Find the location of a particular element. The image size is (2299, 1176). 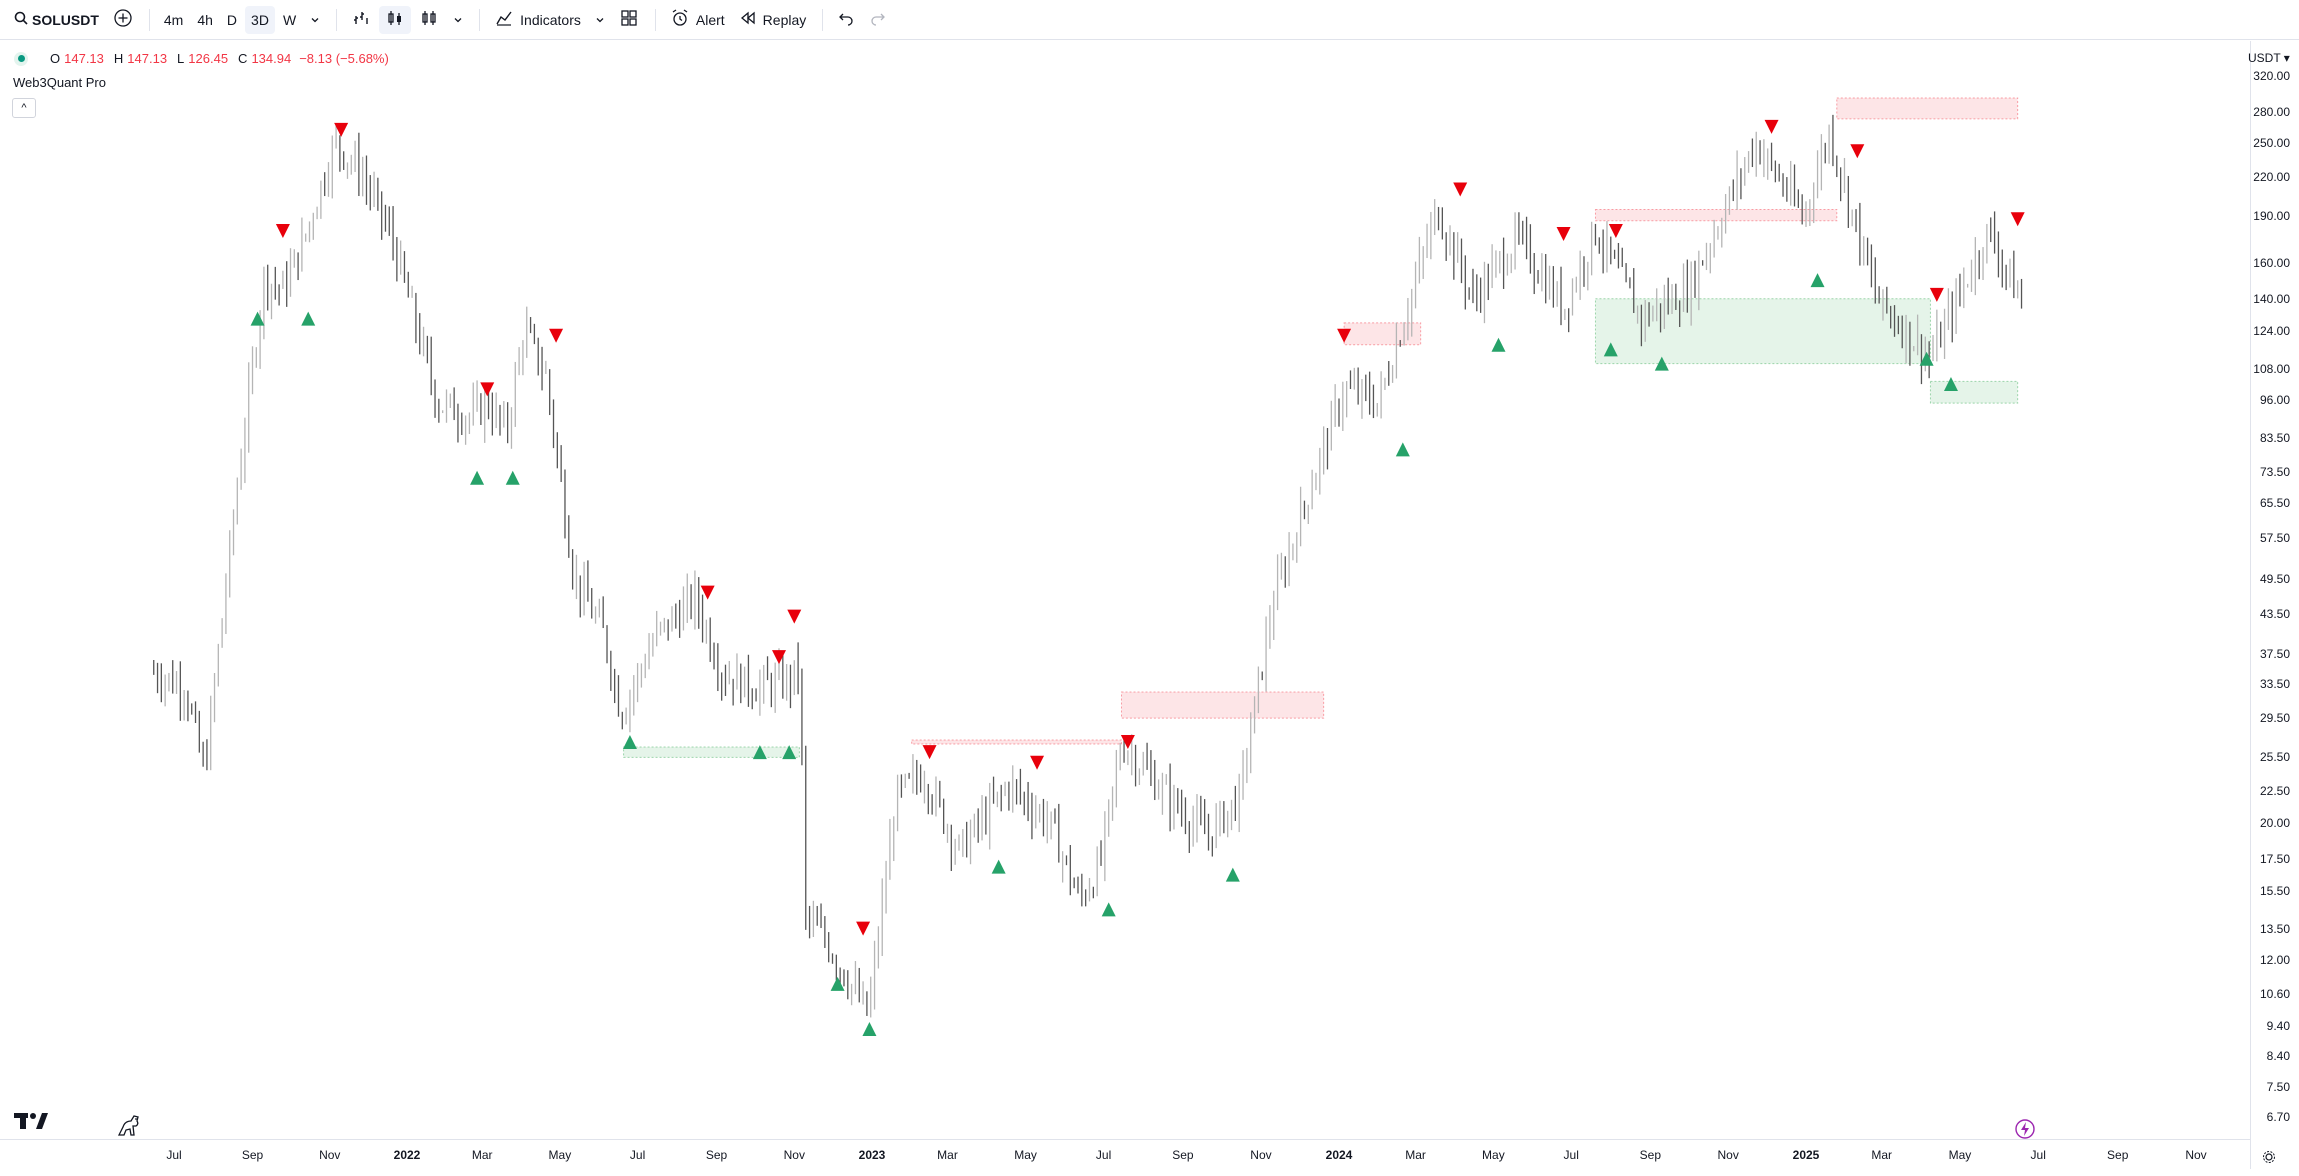

price-tick-label: 13.50 is located at coordinates (2274, 928).